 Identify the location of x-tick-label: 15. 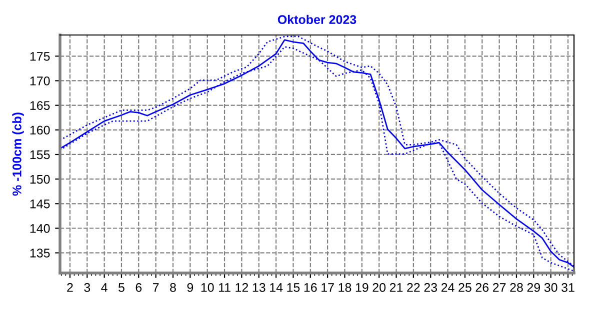
(293, 287).